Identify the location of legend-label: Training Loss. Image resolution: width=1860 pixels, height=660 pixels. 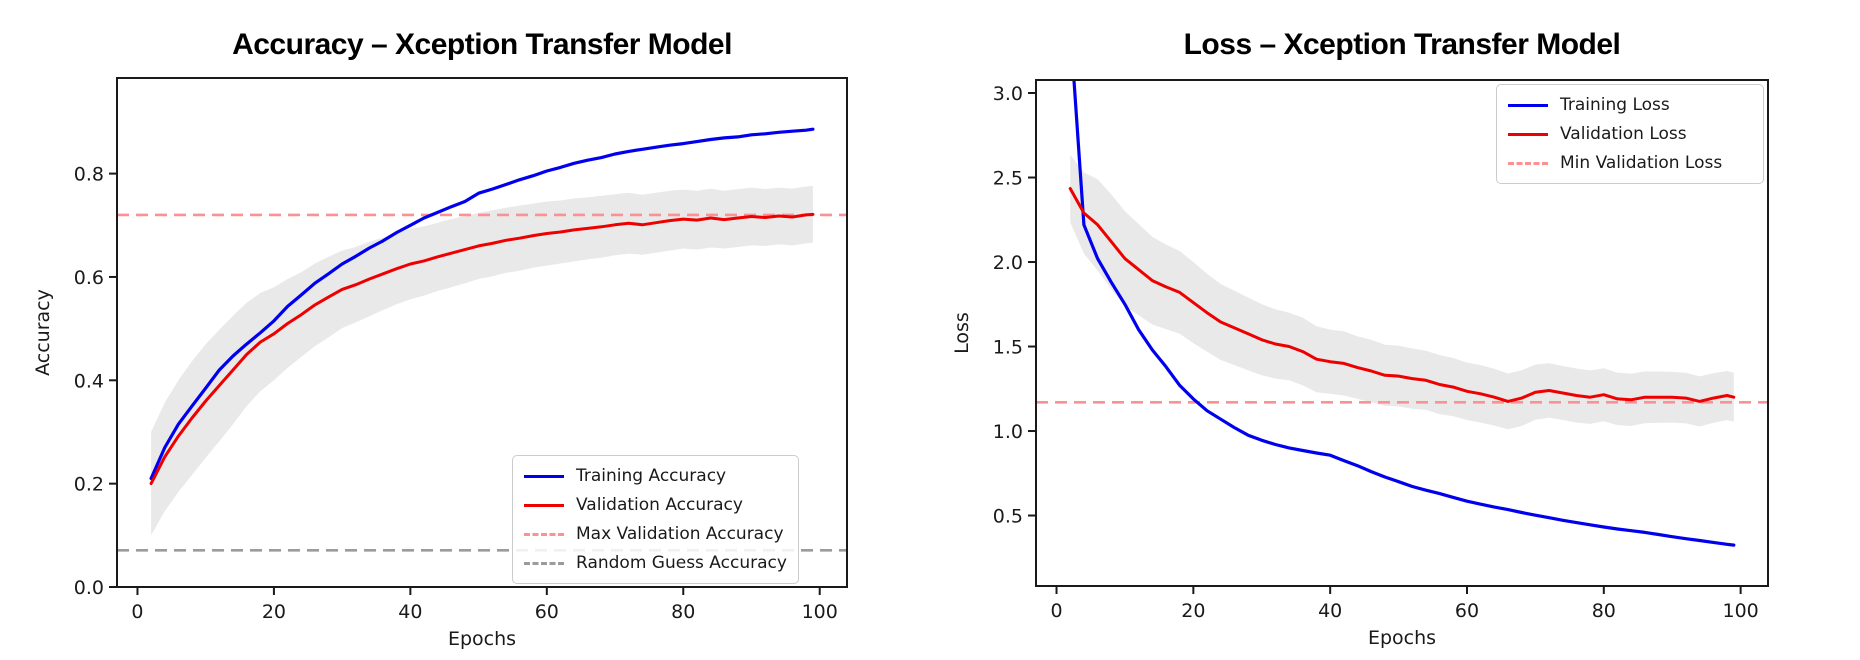
(1615, 105).